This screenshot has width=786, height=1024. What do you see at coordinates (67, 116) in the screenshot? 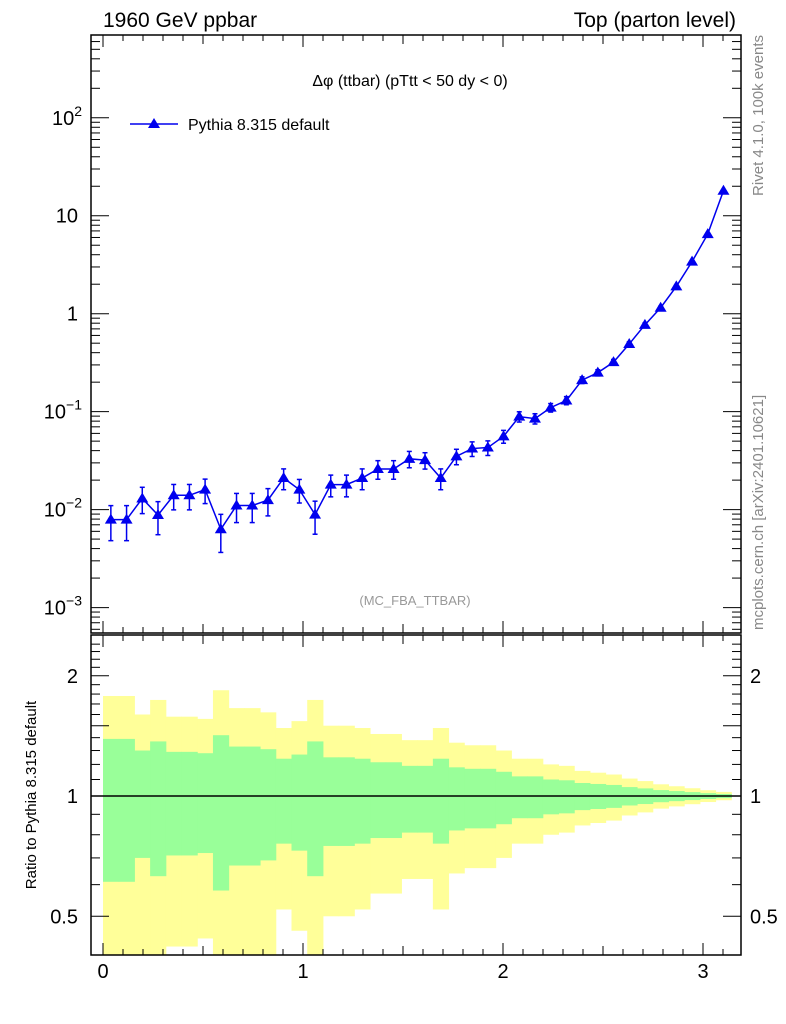
I see `y-tick-label: 102` at bounding box center [67, 116].